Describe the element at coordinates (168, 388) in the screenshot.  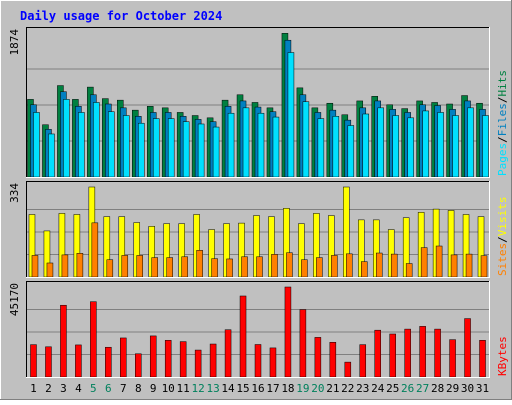
I see `x-tick-label-day-10: 10` at that location.